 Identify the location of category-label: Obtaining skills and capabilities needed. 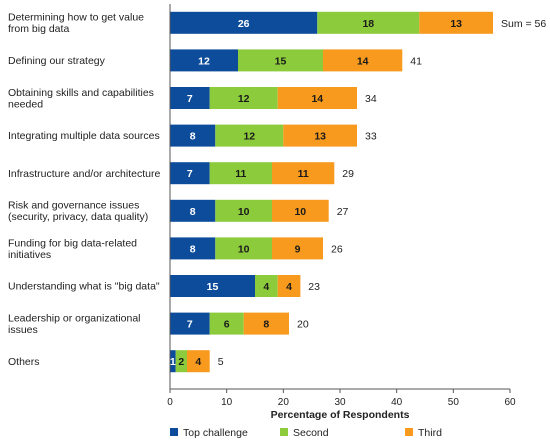
(81, 99).